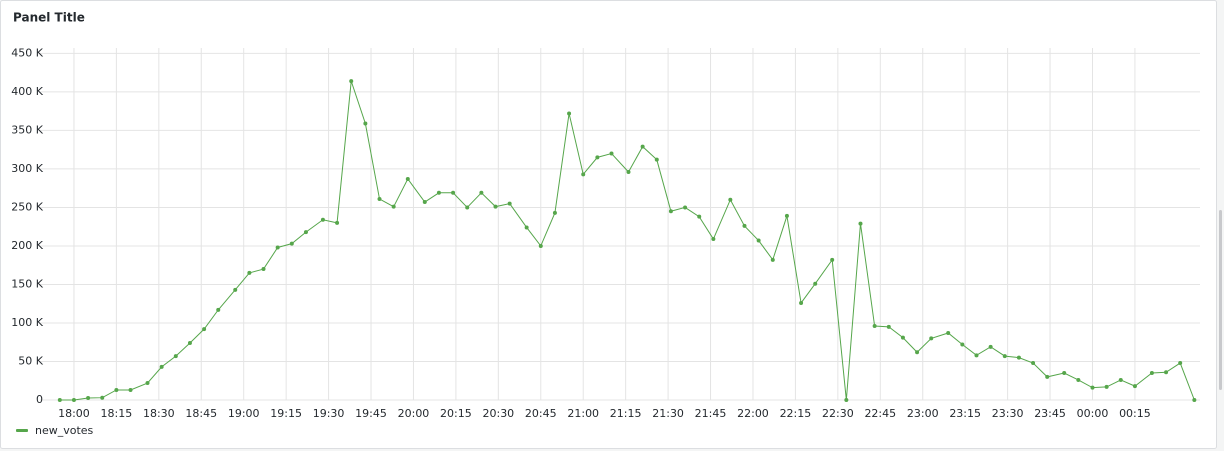 The width and height of the screenshot is (1224, 451). I want to click on x-tick-label: 22:15, so click(796, 413).